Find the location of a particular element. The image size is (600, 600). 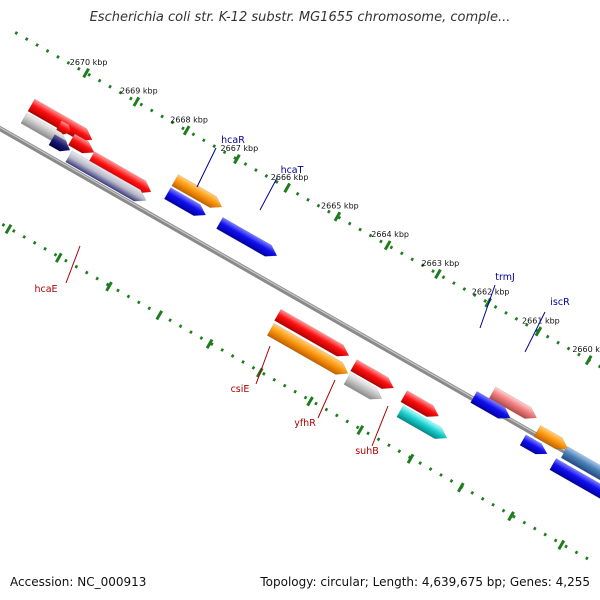

gene-label: suhB is located at coordinates (367, 451).